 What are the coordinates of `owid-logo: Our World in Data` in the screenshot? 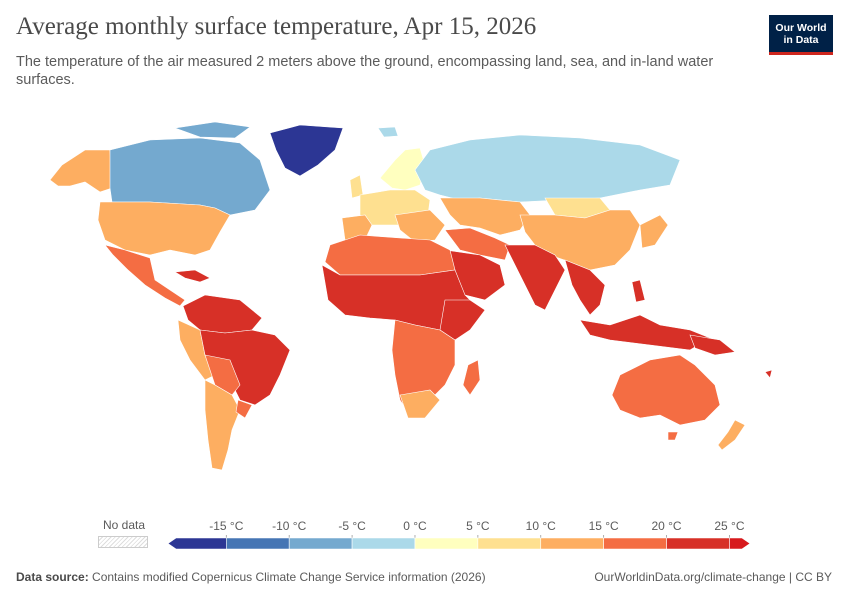 It's located at (801, 35).